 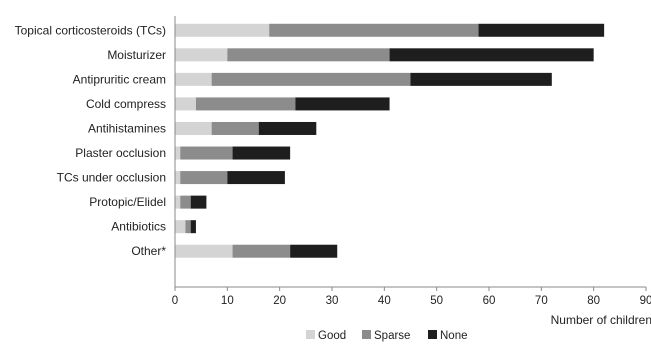 What do you see at coordinates (198, 202) in the screenshot?
I see `bar-none-protopic-elidel` at bounding box center [198, 202].